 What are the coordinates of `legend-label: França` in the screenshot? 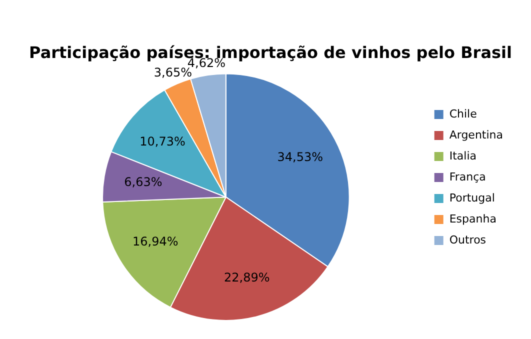 It's located at (467, 177).